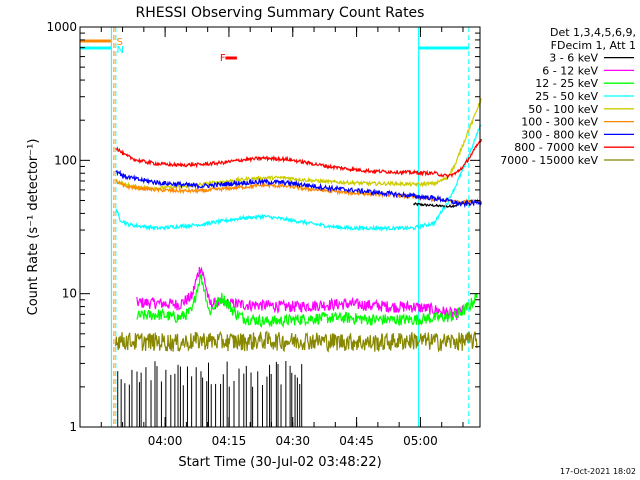 Image resolution: width=640 pixels, height=480 pixels. Describe the element at coordinates (65, 160) in the screenshot. I see `y-tick-label: 100` at that location.